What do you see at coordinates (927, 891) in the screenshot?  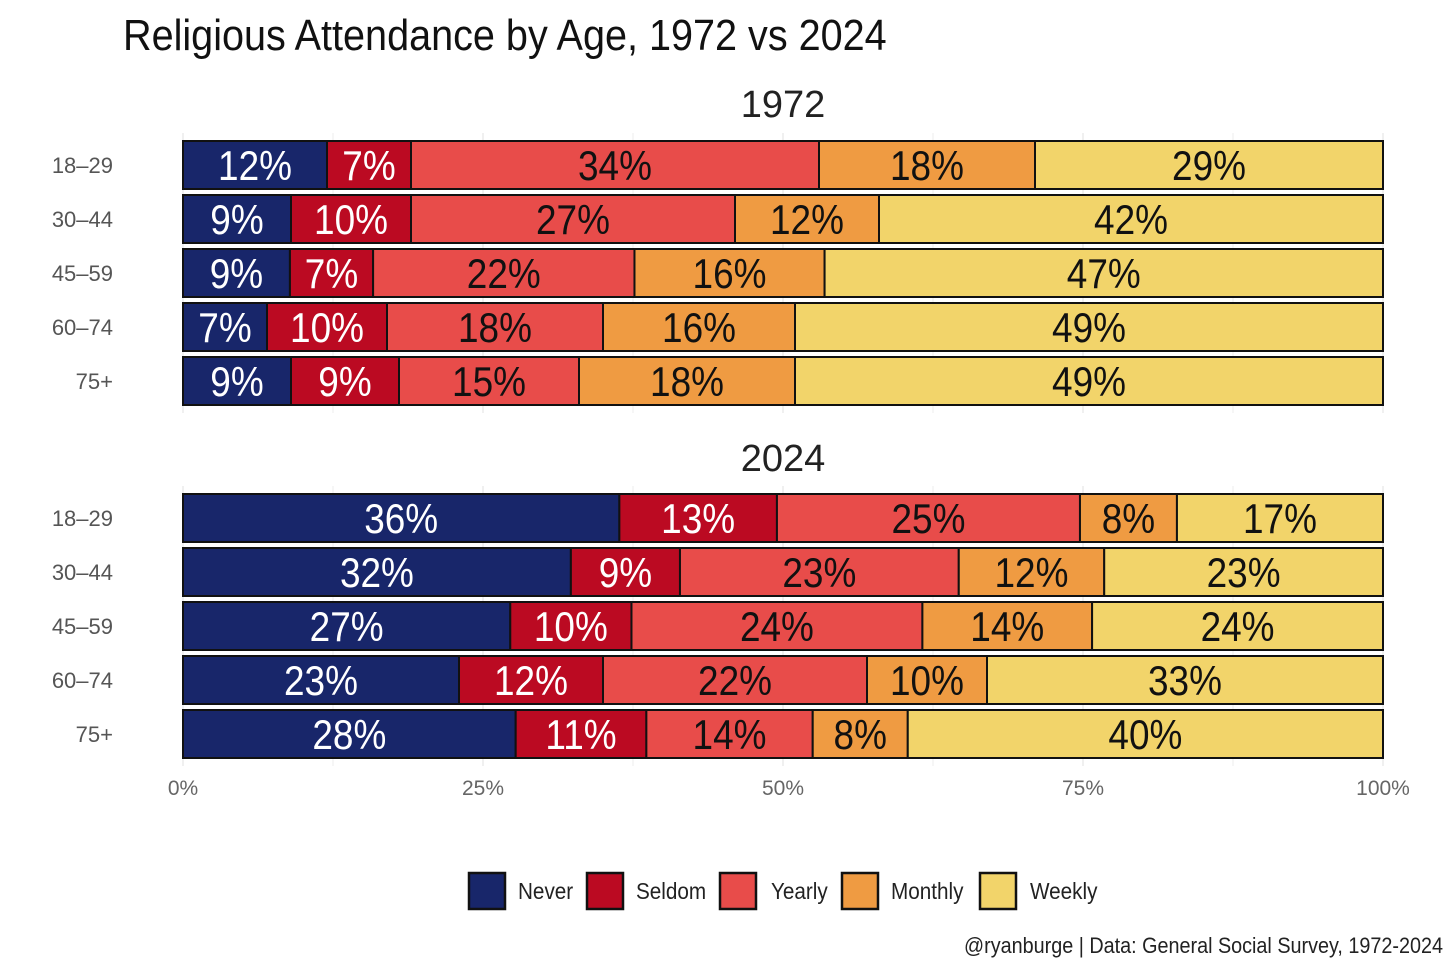 I see `legend-label: Monthly` at bounding box center [927, 891].